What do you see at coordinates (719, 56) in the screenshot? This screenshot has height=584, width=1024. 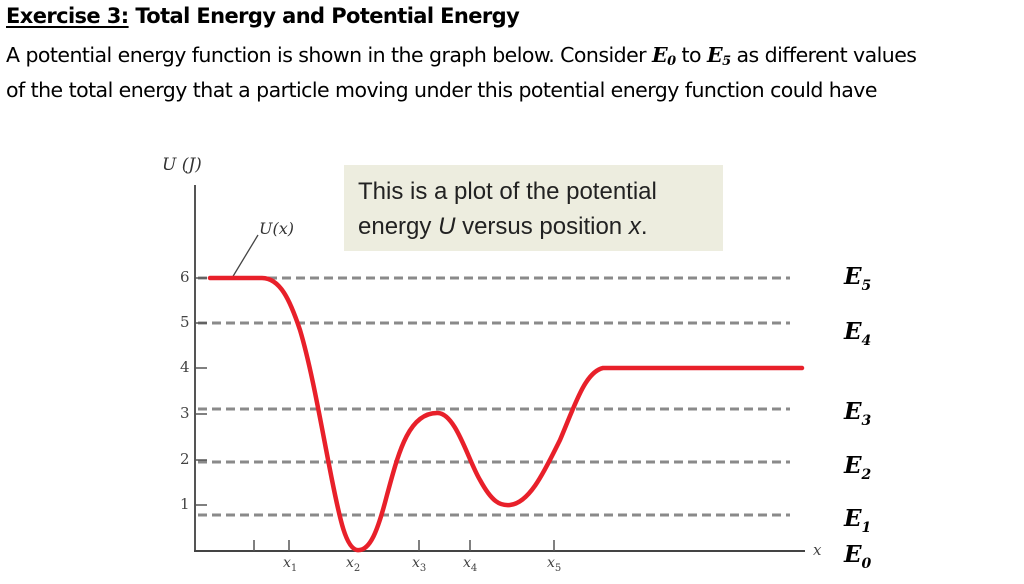 I see `energy-symbol-e5: E5` at bounding box center [719, 56].